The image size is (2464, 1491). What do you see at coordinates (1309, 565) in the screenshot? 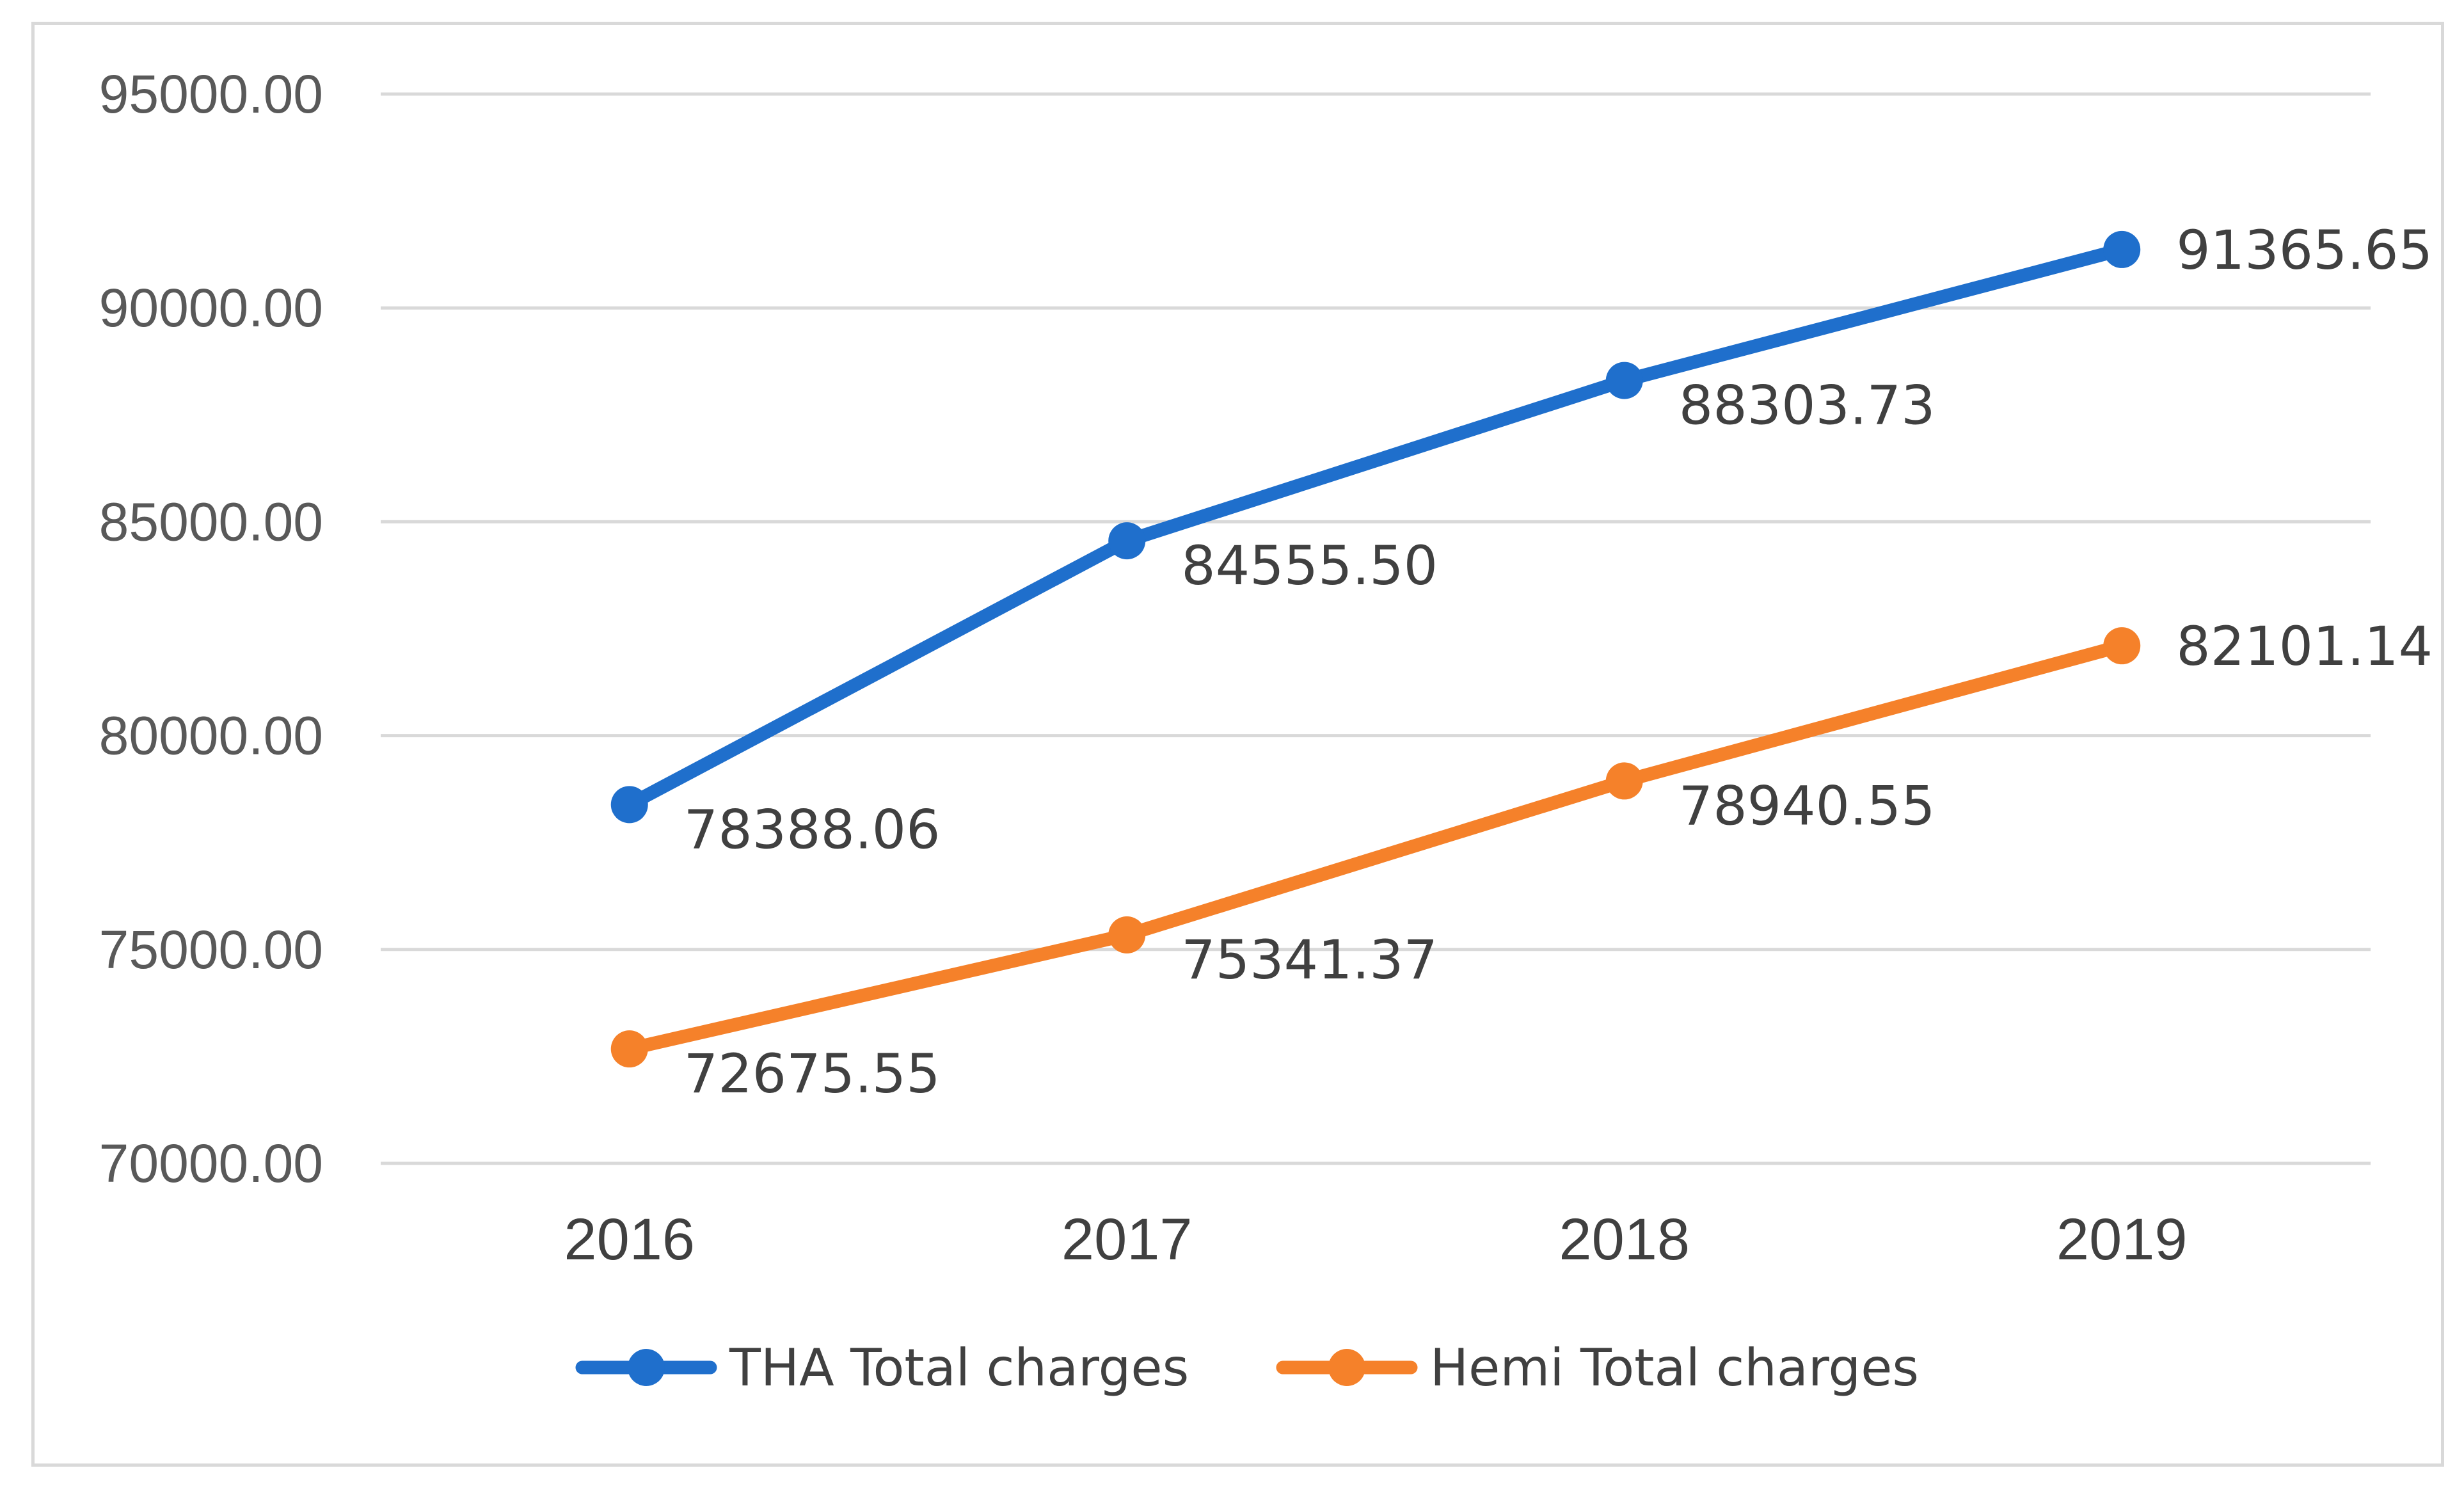
I see `data-label: 84555.50` at bounding box center [1309, 565].